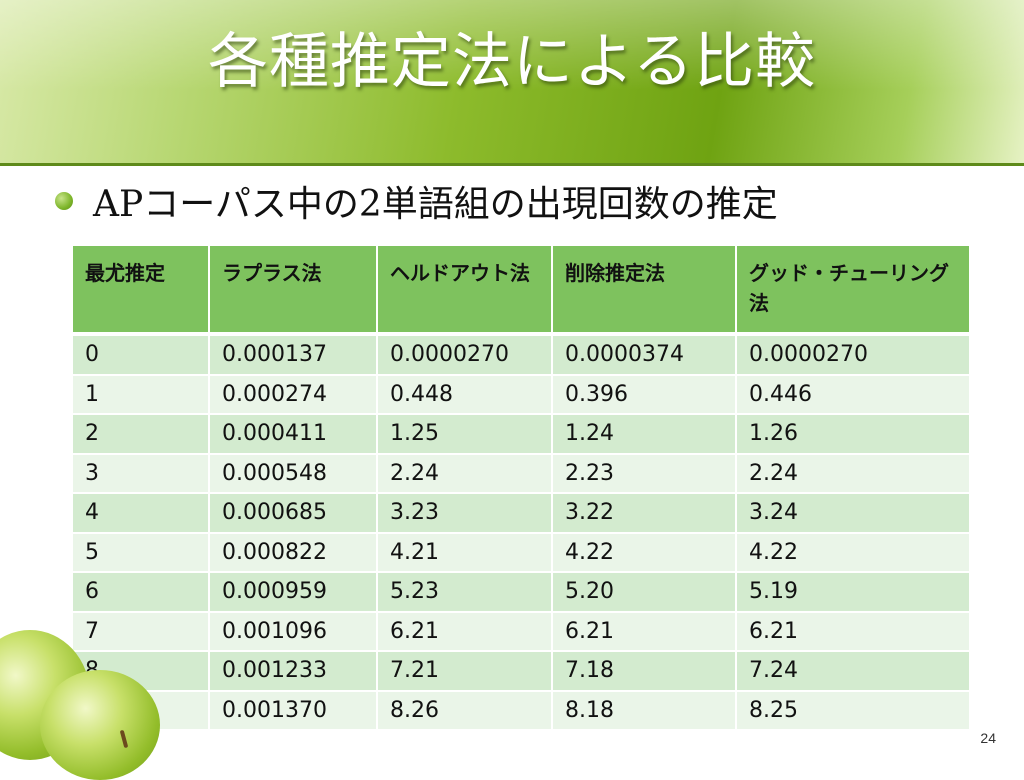 The width and height of the screenshot is (1024, 780). What do you see at coordinates (853, 434) in the screenshot?
I see `table-cell: 1.26` at bounding box center [853, 434].